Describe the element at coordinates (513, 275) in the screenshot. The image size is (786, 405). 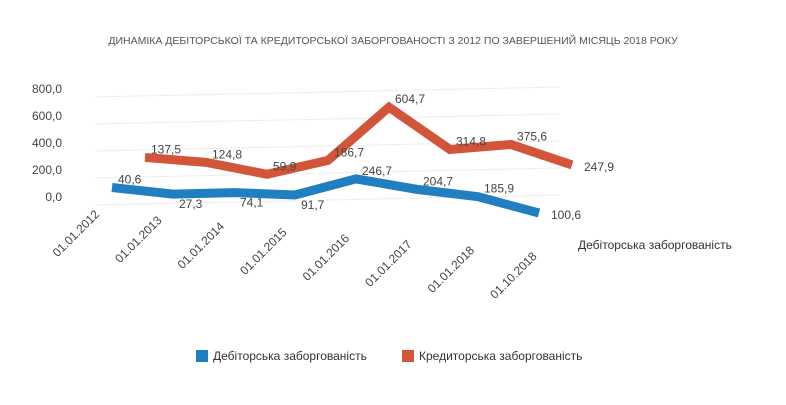
I see `x-tick-label: 01.10.2018` at that location.